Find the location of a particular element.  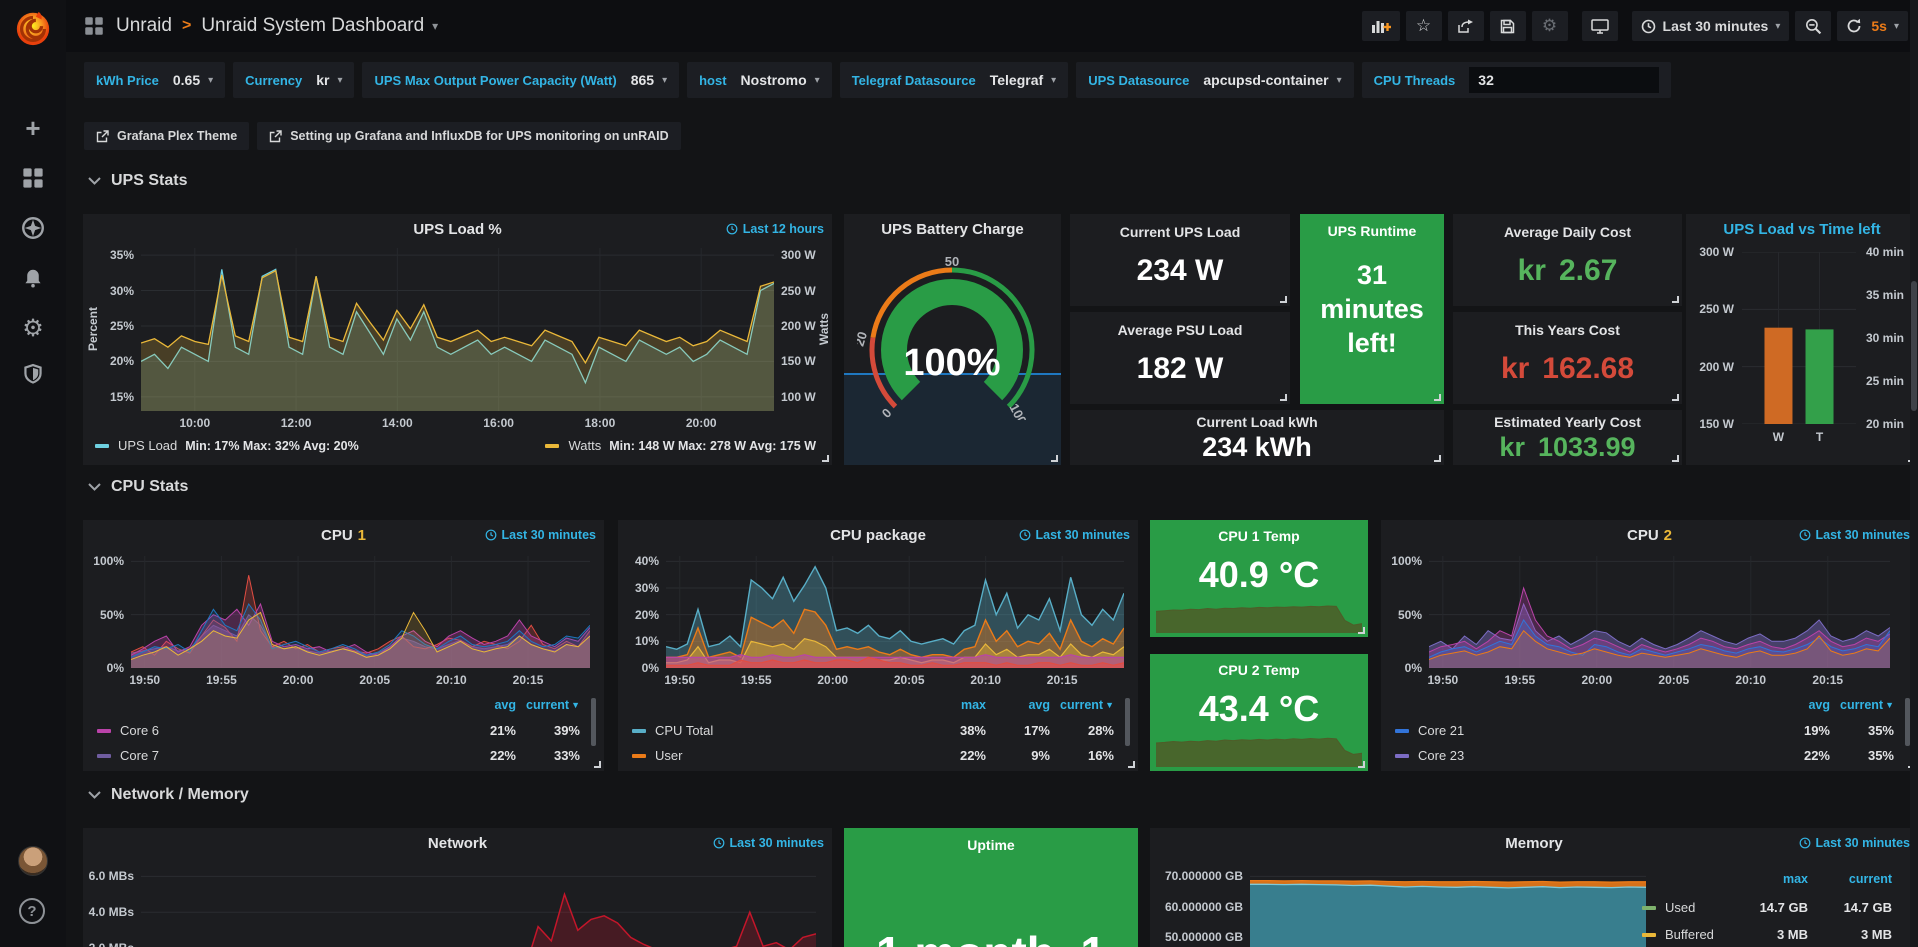

user-avatar is located at coordinates (33, 861).